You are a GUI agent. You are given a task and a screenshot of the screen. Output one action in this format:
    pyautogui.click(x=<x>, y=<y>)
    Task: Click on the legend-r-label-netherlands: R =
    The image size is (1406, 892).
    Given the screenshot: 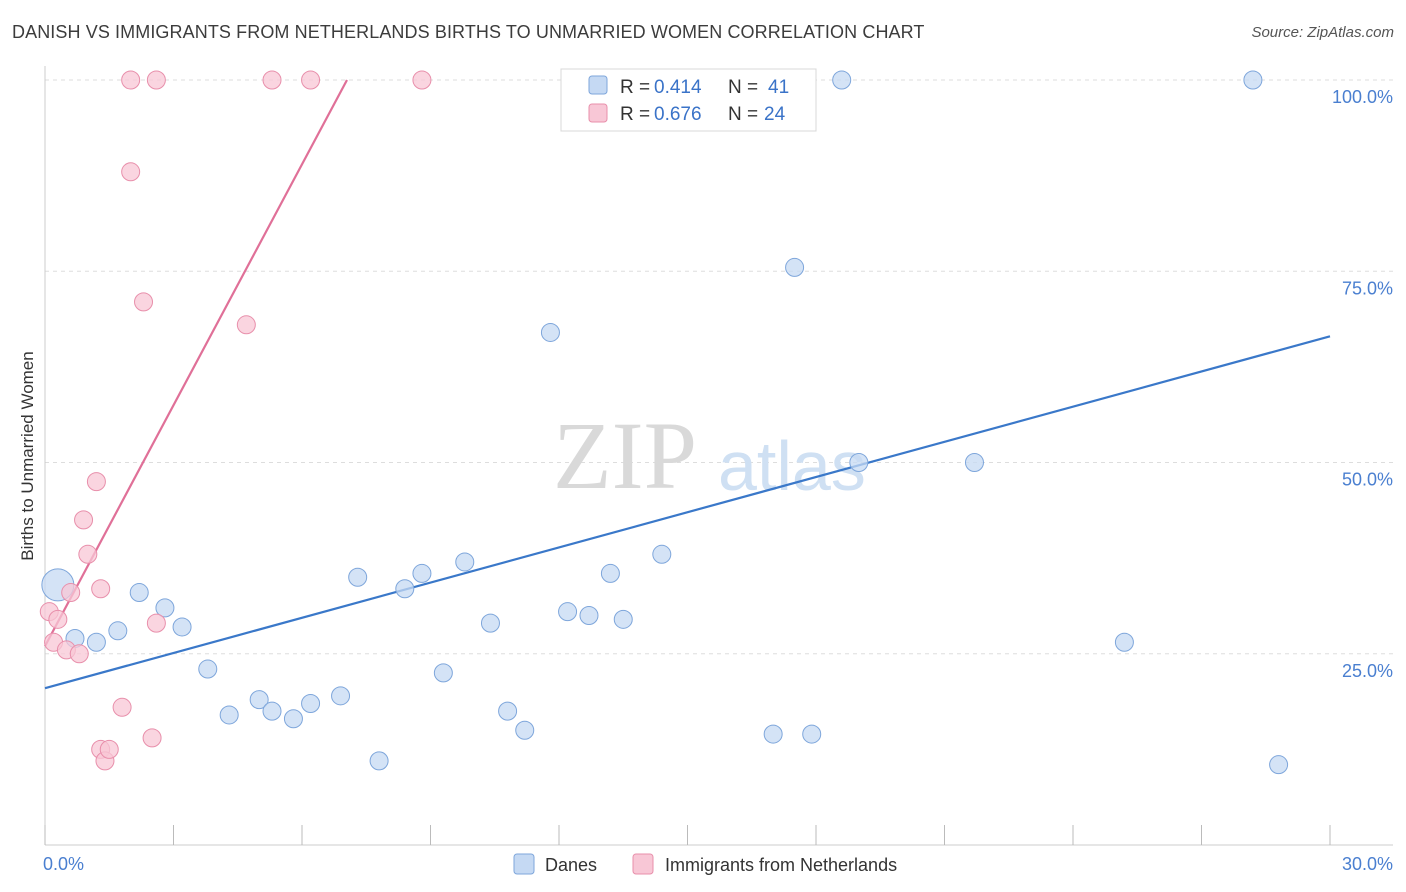 What is the action you would take?
    pyautogui.click(x=635, y=114)
    